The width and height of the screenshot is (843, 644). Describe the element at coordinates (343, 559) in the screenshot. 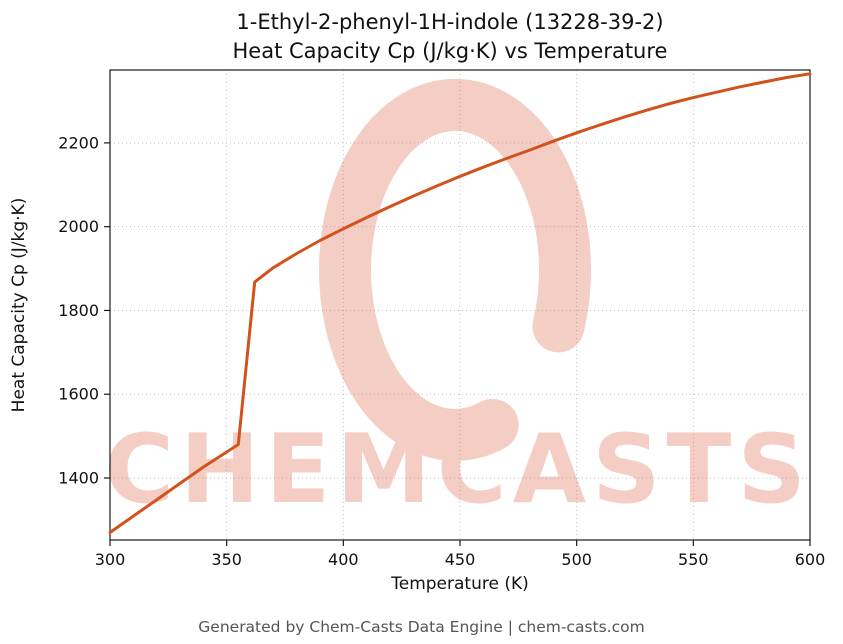

I see `x-tick-label: 400` at that location.